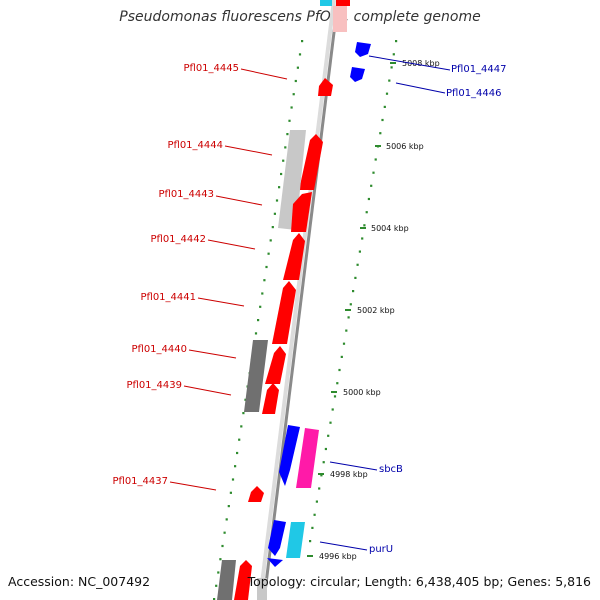  Describe the element at coordinates (479, 69) in the screenshot. I see `gene-label-pfl01-4447: Pfl01_4447` at that location.